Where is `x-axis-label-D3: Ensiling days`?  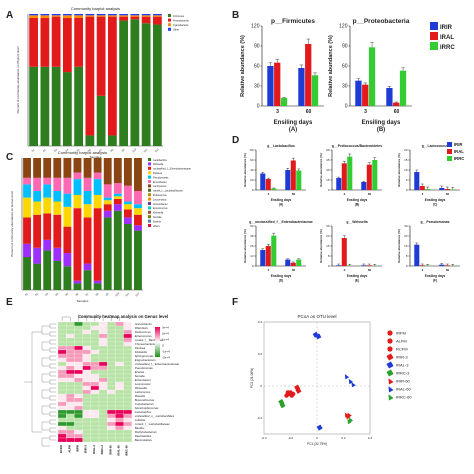
x-axis-label-D3: Ensiling days is located at coordinates (435, 200).